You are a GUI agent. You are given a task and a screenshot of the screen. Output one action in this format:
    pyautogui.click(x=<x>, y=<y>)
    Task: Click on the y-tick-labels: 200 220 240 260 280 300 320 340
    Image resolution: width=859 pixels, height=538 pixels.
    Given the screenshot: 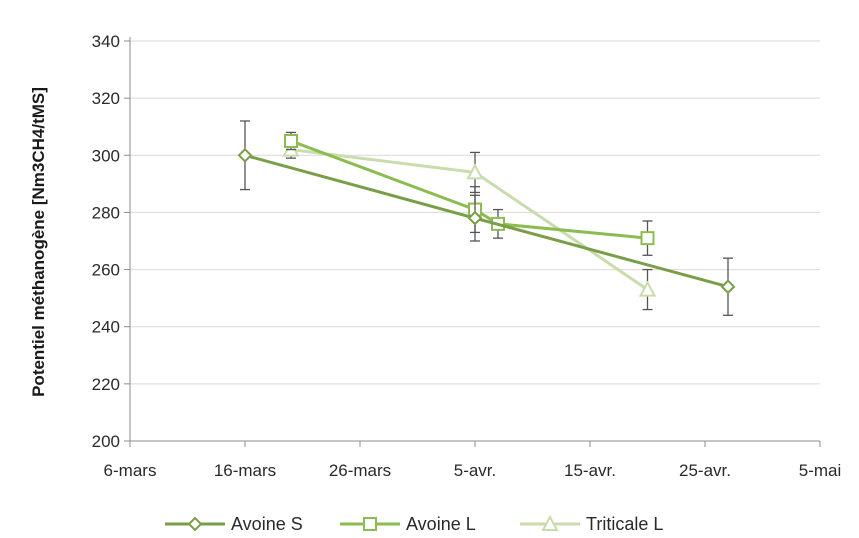 What is the action you would take?
    pyautogui.click(x=106, y=241)
    